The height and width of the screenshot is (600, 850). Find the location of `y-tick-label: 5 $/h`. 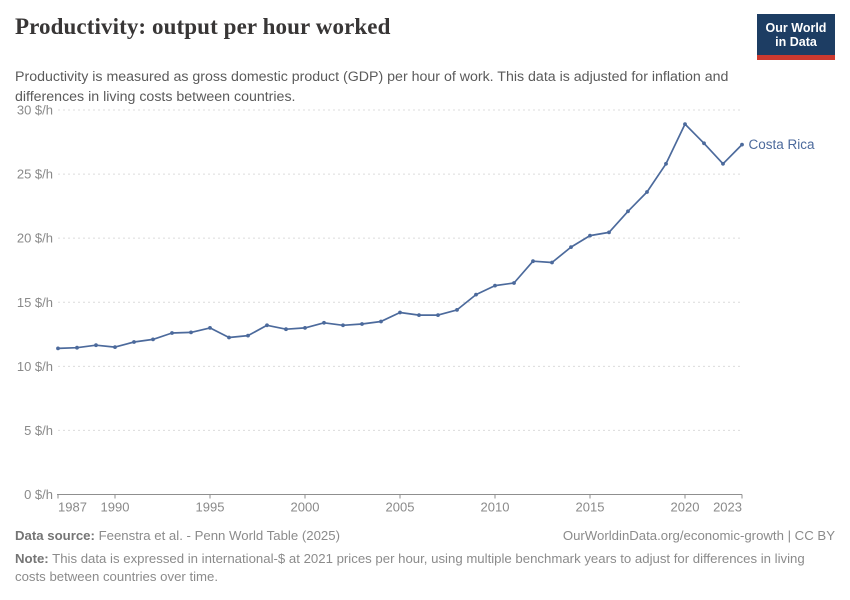

y-tick-label: 5 $/h is located at coordinates (38, 430).